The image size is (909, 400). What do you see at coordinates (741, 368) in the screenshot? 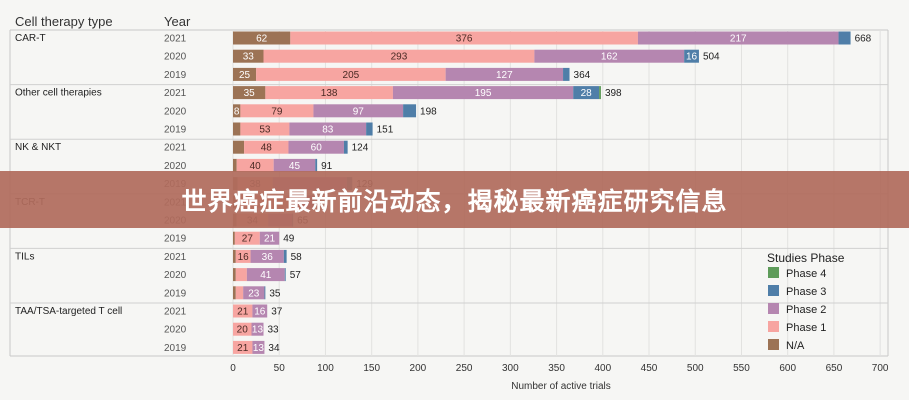
I see `x-tick-label: 550` at bounding box center [741, 368].